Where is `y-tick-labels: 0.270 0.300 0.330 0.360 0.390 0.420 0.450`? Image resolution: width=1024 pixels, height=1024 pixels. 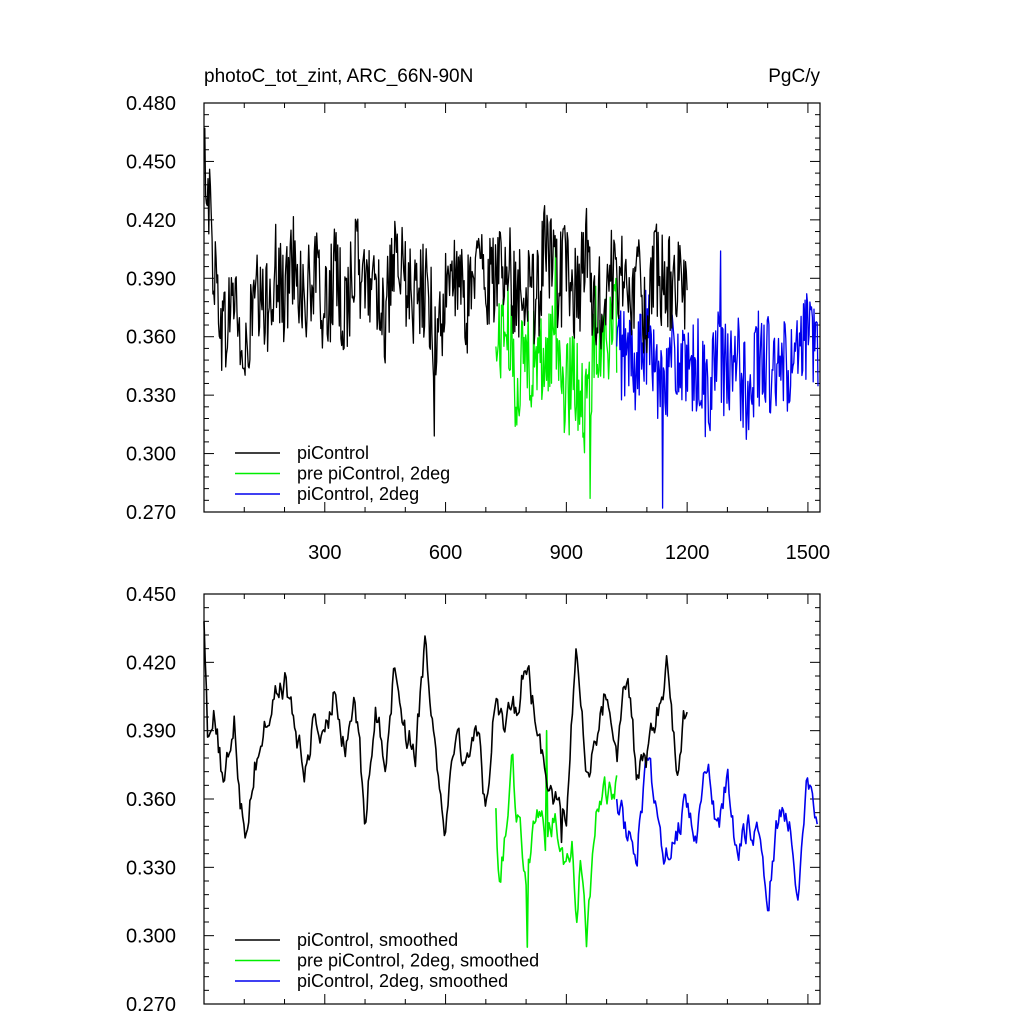
y-tick-labels: 0.270 0.300 0.330 0.360 0.390 0.420 0.450 is located at coordinates (151, 800).